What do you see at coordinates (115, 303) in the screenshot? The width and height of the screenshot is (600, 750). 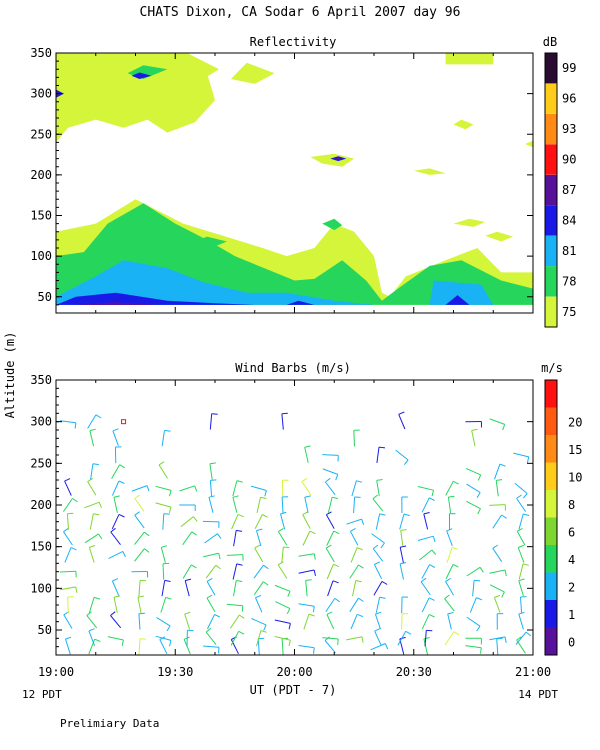 I see `reflectivity-region-87db` at bounding box center [115, 303].